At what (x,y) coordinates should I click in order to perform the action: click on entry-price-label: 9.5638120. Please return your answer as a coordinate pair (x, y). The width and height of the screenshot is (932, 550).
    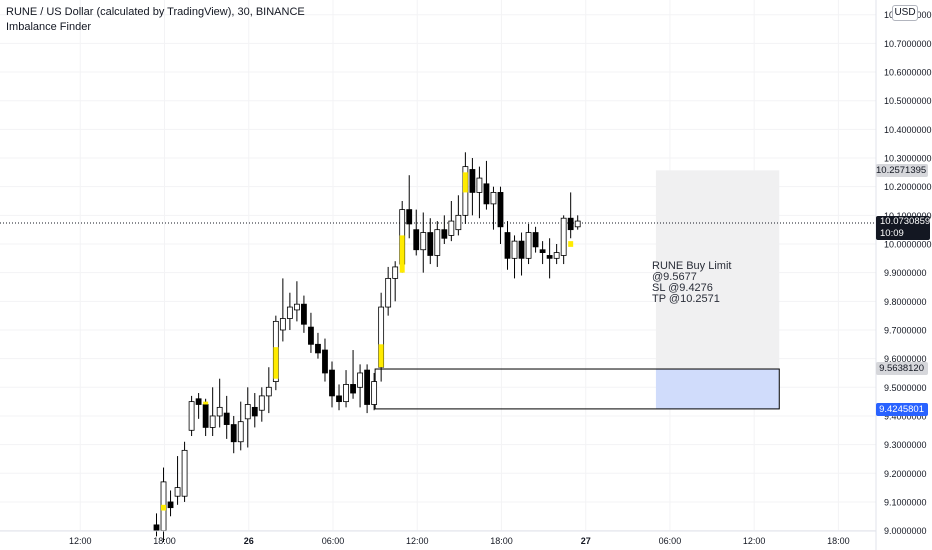
    Looking at the image, I should click on (902, 368).